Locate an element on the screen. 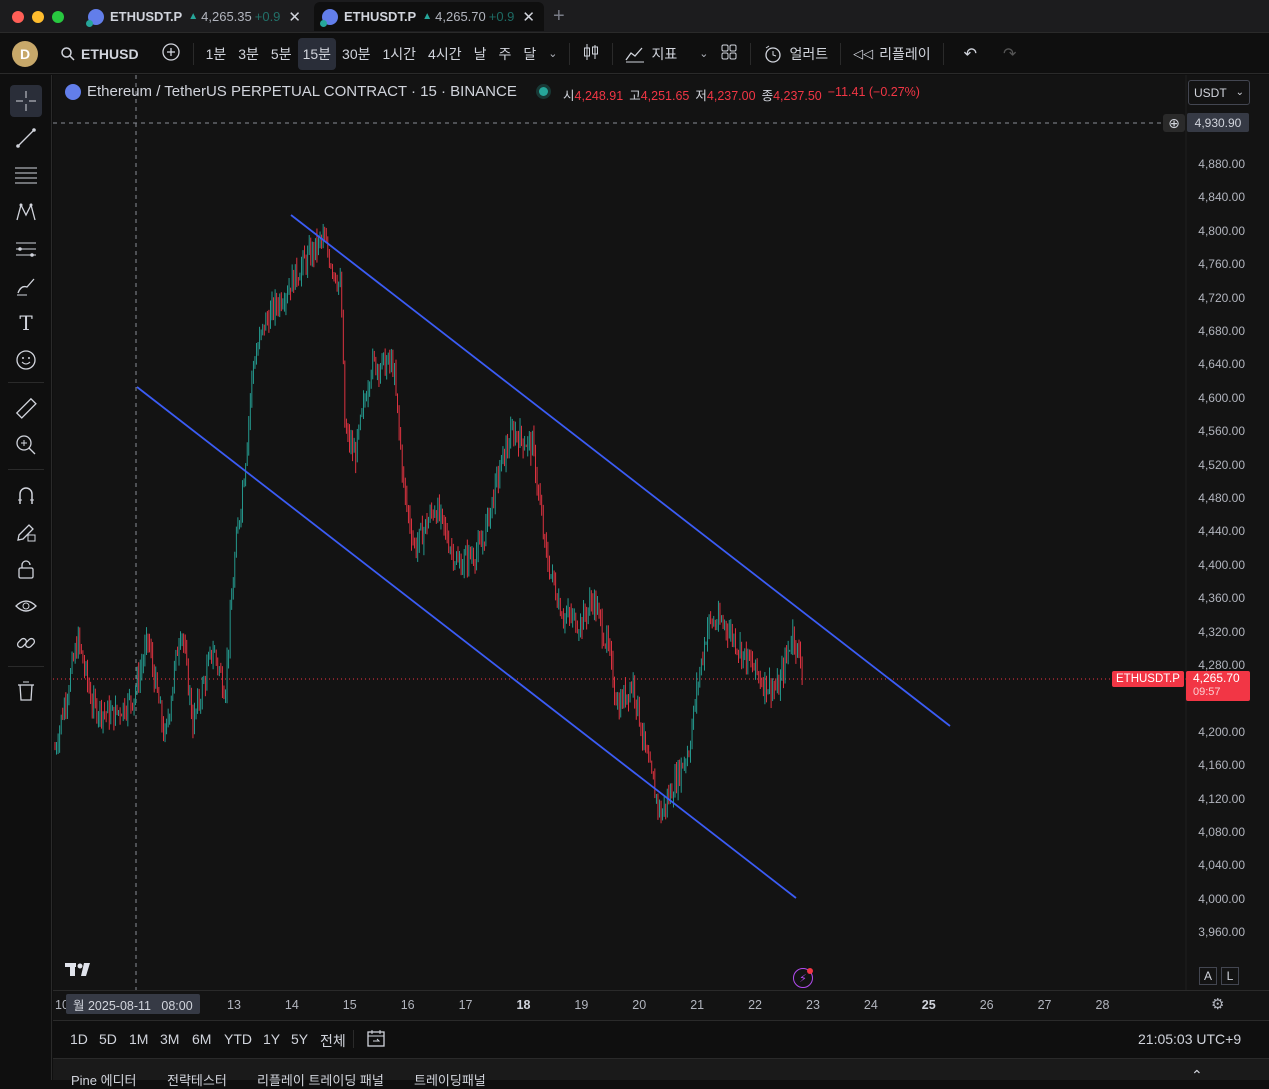 Image resolution: width=1269 pixels, height=1089 pixels. notification-dot is located at coordinates (810, 971).